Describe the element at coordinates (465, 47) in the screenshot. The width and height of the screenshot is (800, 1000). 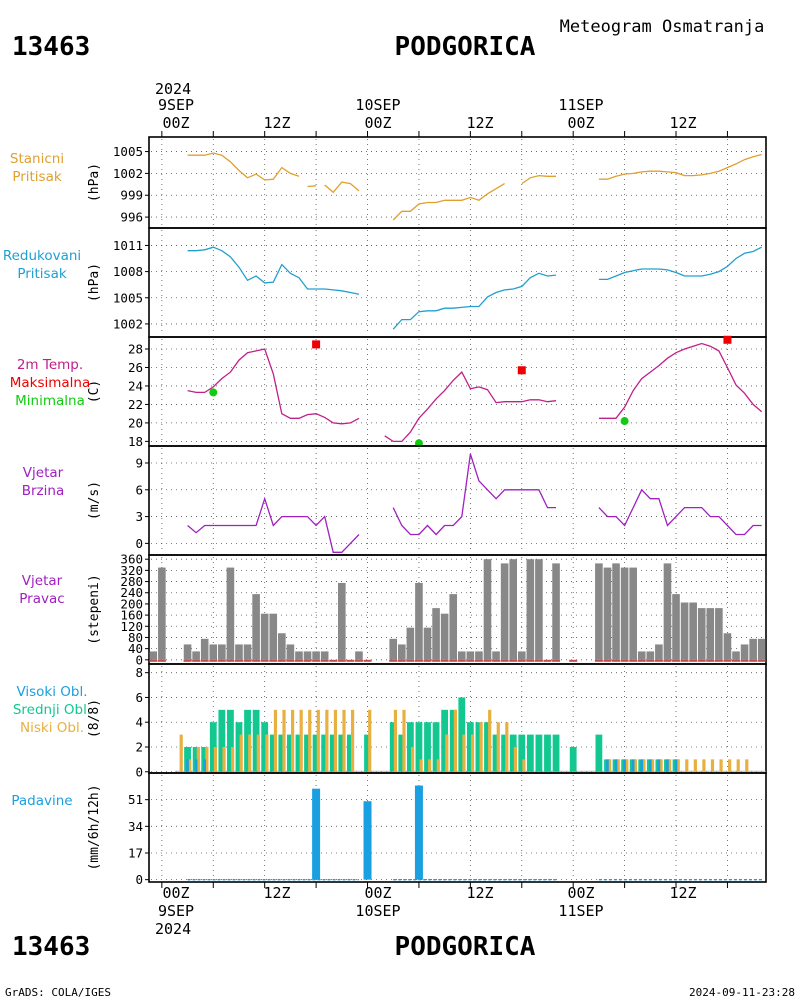
I see `station-name-top: PODGORICA` at that location.